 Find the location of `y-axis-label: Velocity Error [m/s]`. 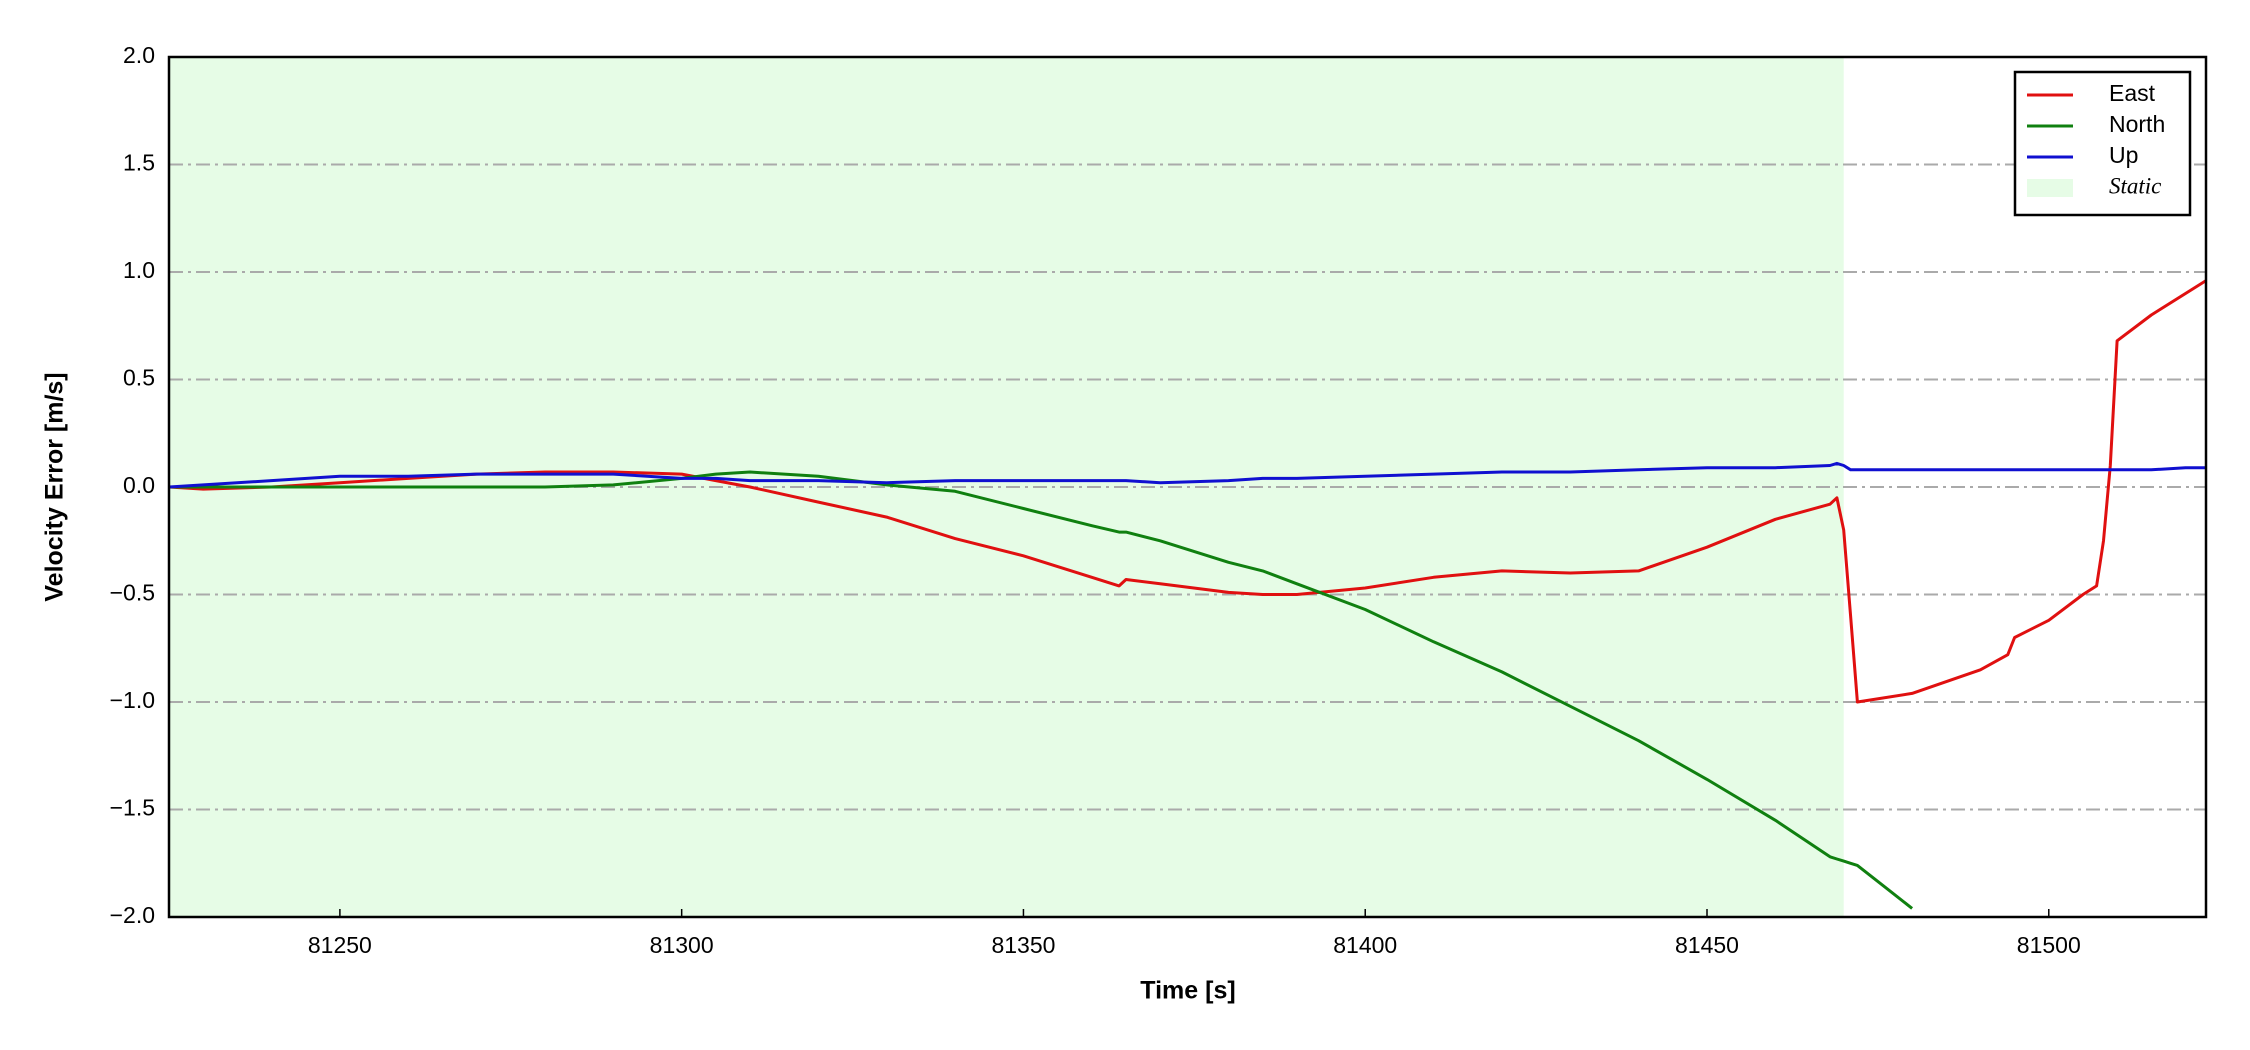

y-axis-label: Velocity Error [m/s] is located at coordinates (55, 486).